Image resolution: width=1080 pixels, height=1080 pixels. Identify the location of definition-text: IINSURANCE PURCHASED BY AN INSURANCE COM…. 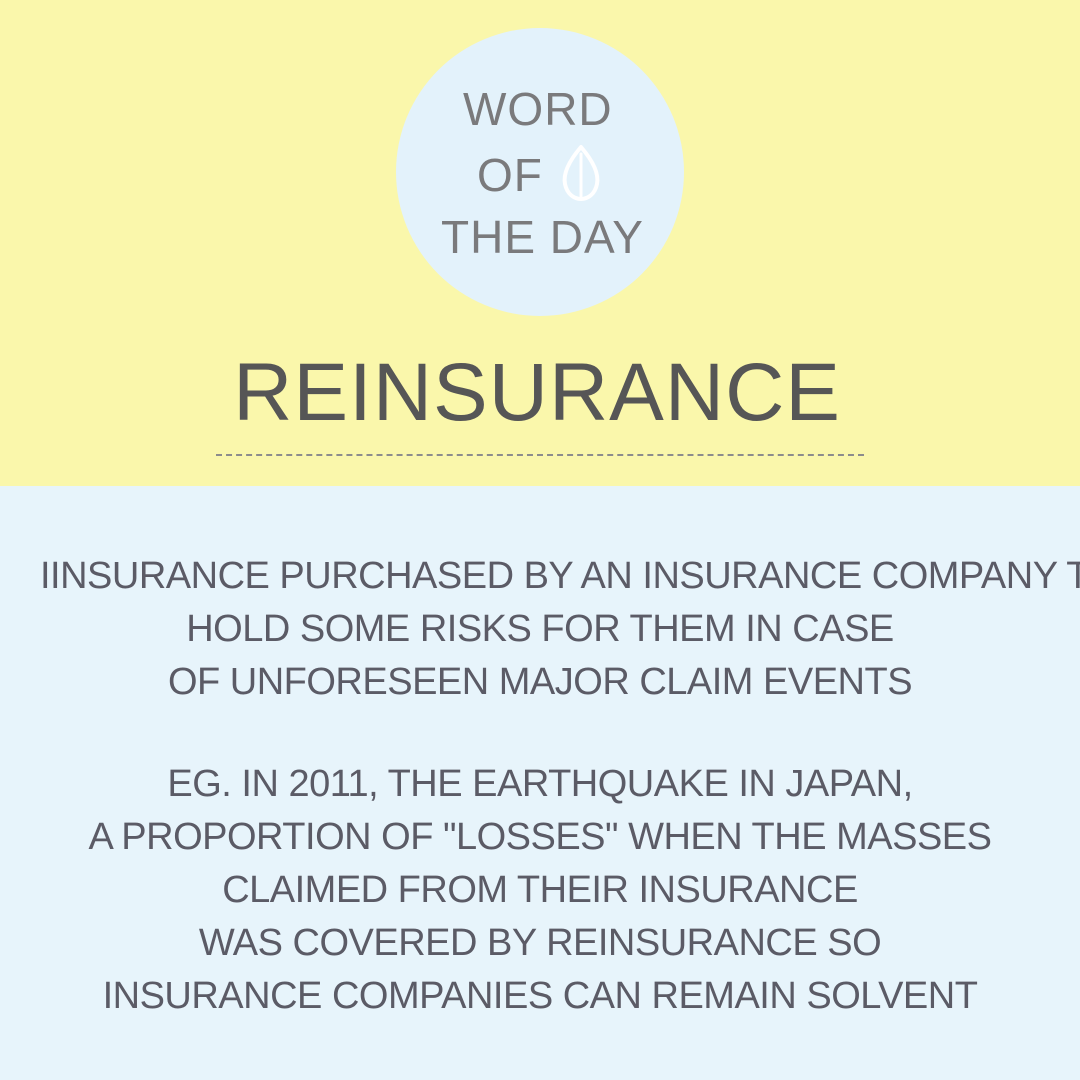
(560, 629).